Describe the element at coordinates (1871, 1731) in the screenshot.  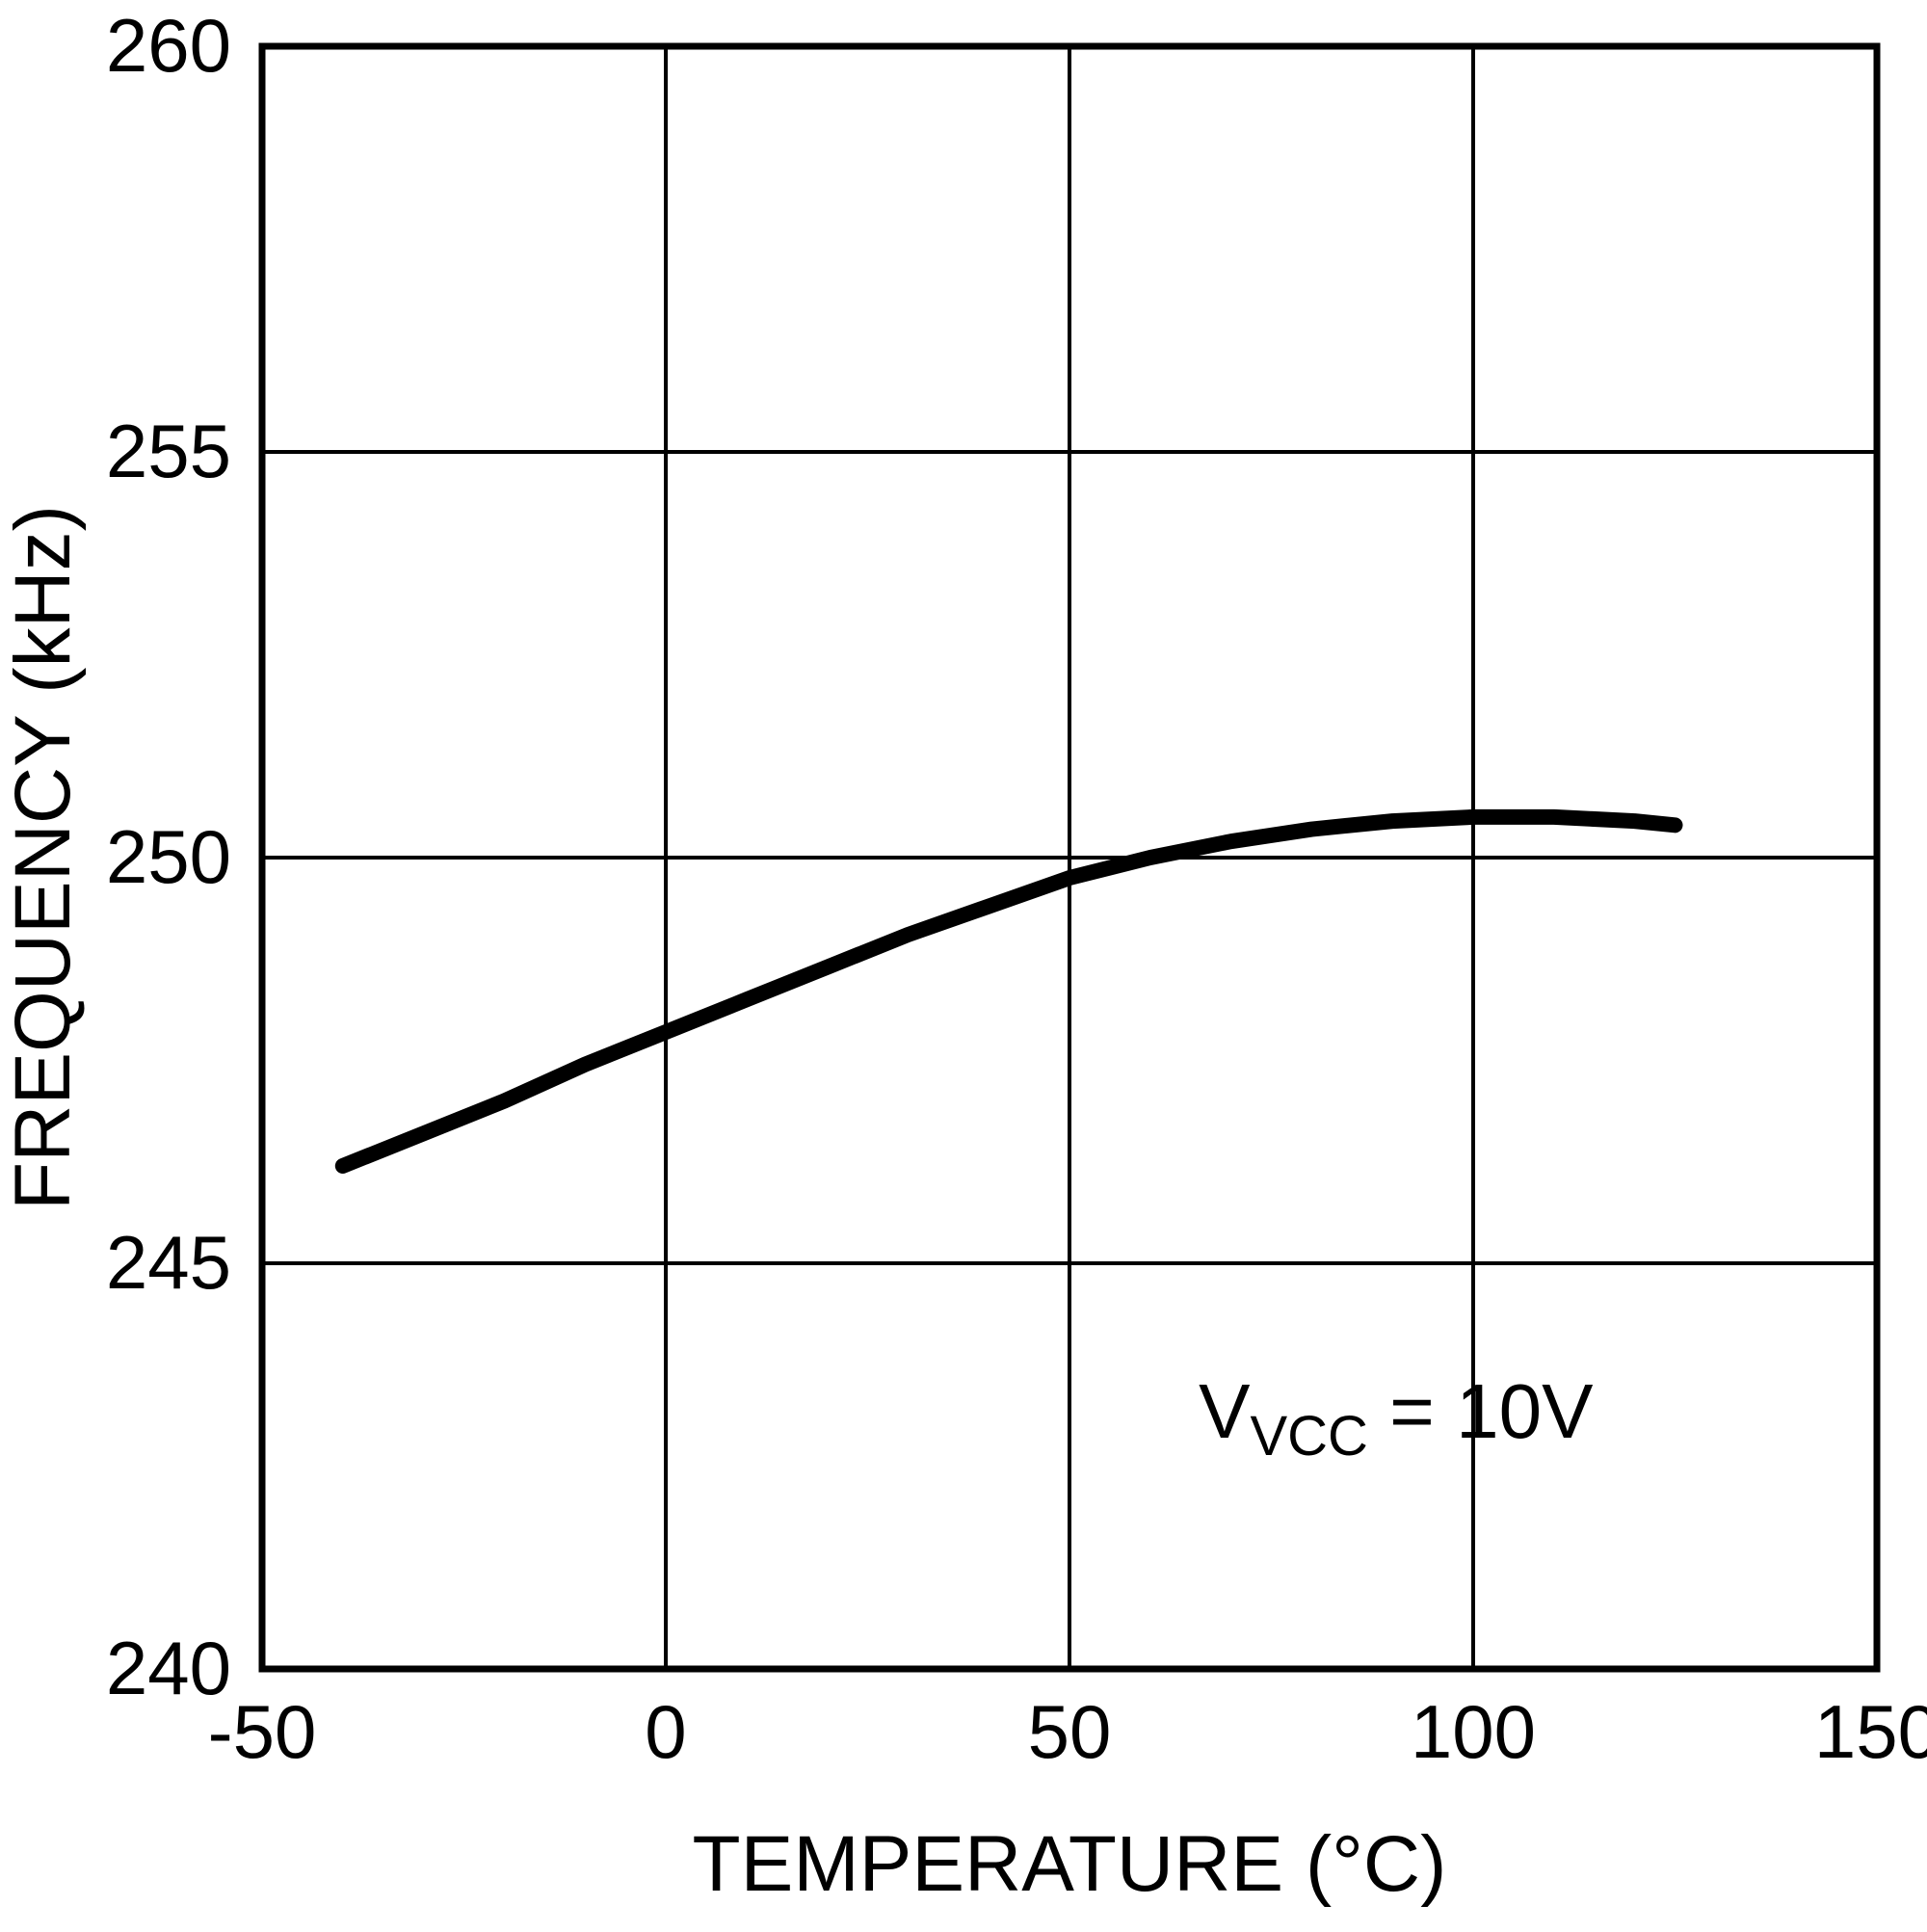
I see `x-tick-label: 150` at that location.